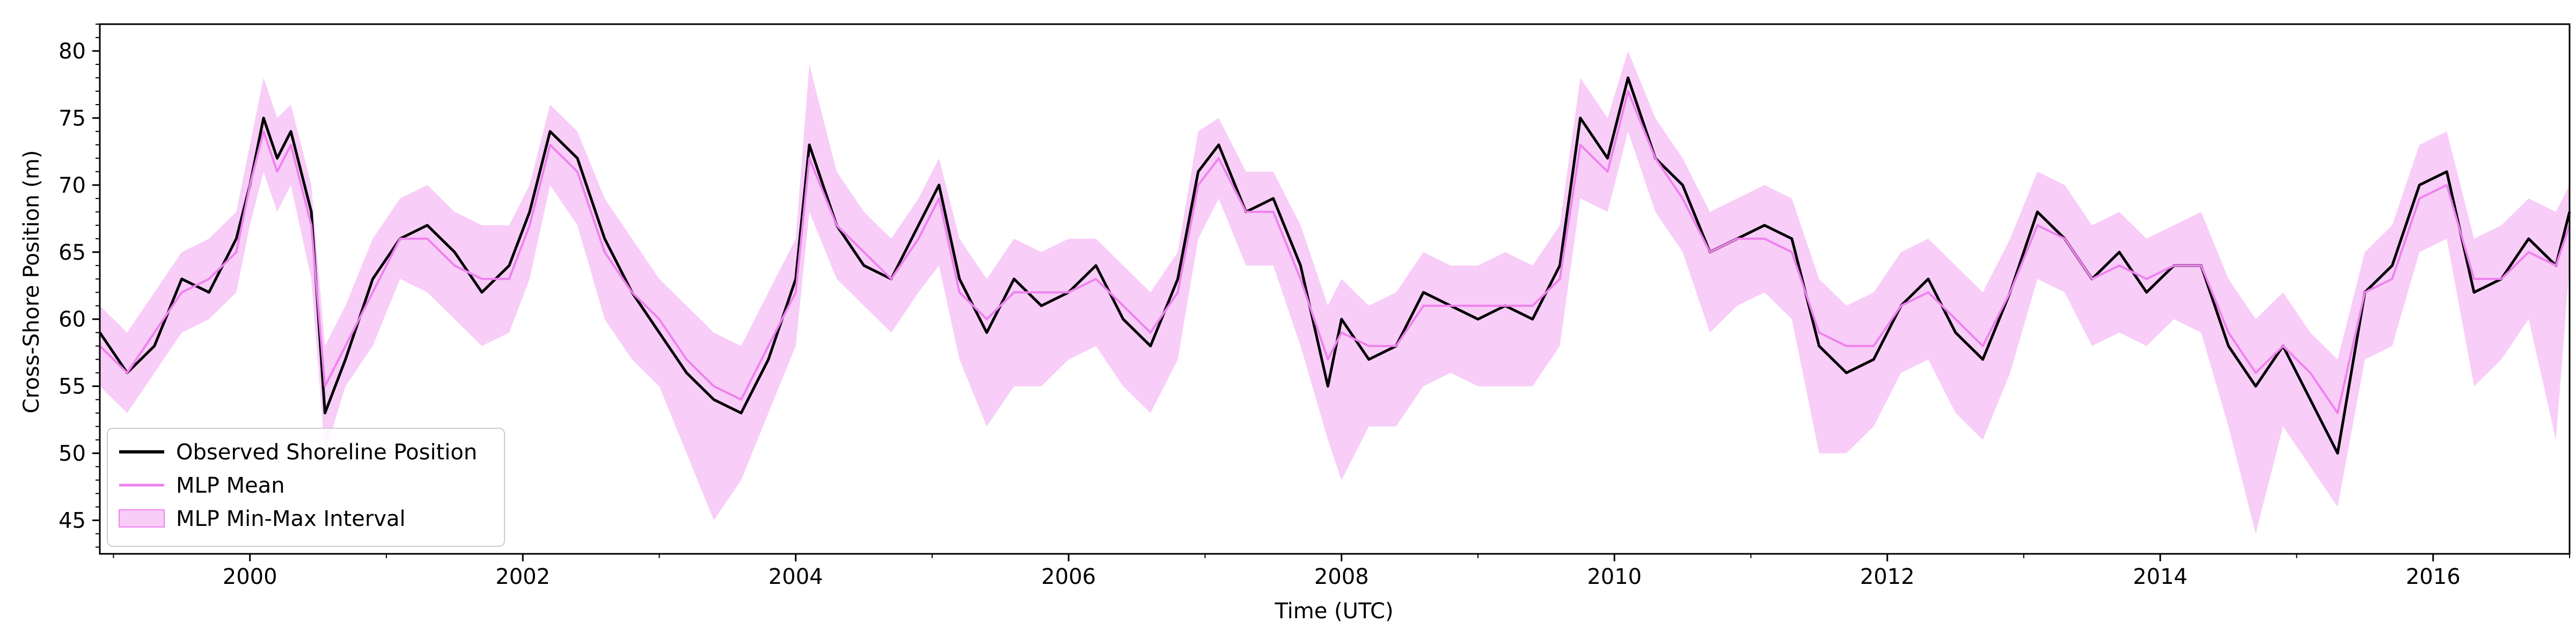  I want to click on legend-box, so click(306, 487).